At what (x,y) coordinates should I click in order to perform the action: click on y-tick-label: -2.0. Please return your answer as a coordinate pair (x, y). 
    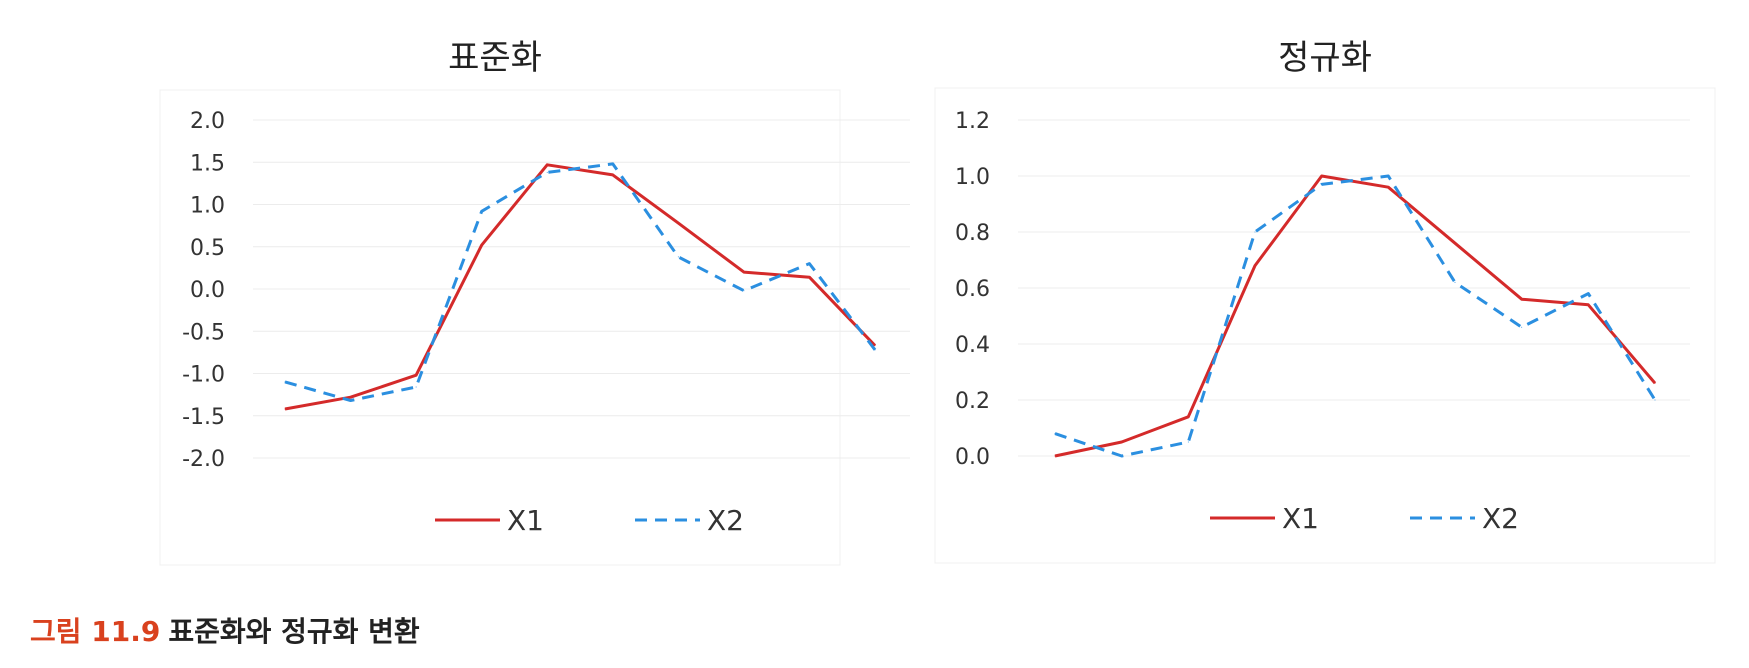
    Looking at the image, I should click on (203, 459).